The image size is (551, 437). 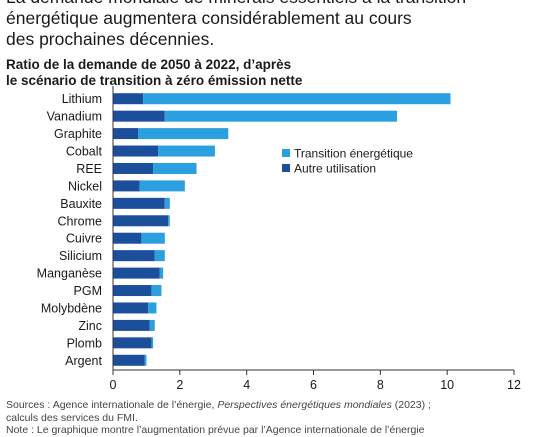 What do you see at coordinates (80, 256) in the screenshot?
I see `category-label: Silicium` at bounding box center [80, 256].